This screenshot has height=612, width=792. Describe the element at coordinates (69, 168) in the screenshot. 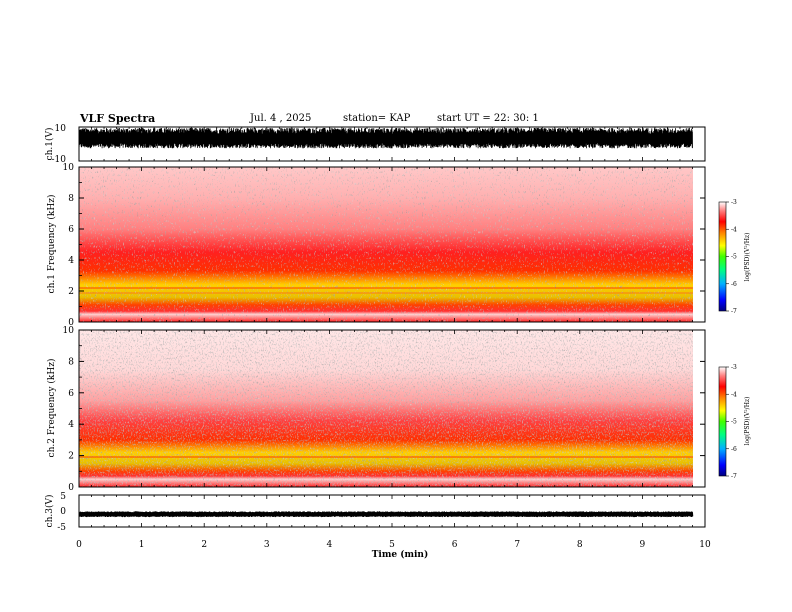

I see `ch1-freq-ytick-label: 10` at that location.